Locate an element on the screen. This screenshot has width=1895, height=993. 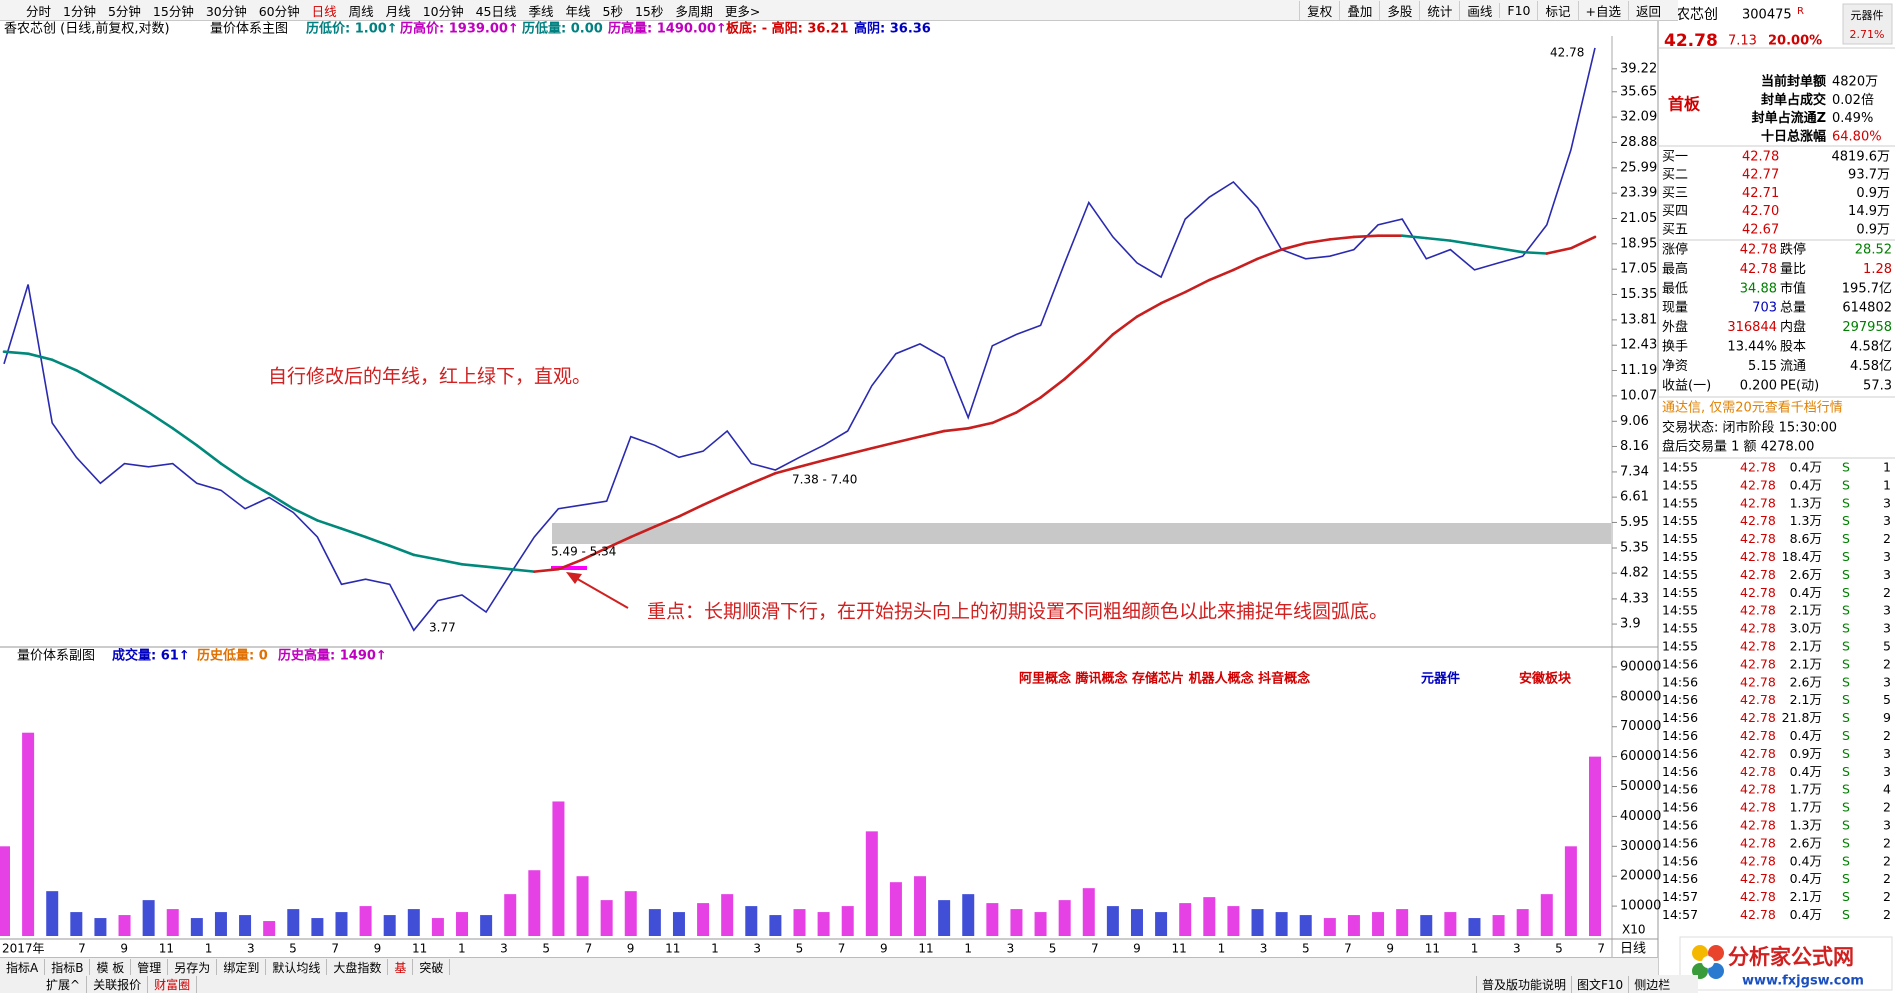
toolbar-button: 60分钟 is located at coordinates (279, 11).